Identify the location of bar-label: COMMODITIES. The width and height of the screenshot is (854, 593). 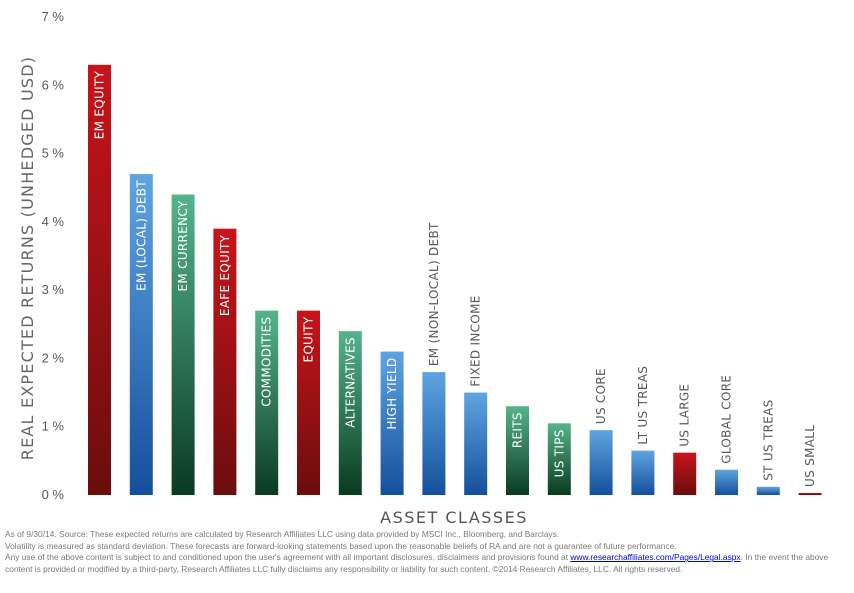
(267, 362).